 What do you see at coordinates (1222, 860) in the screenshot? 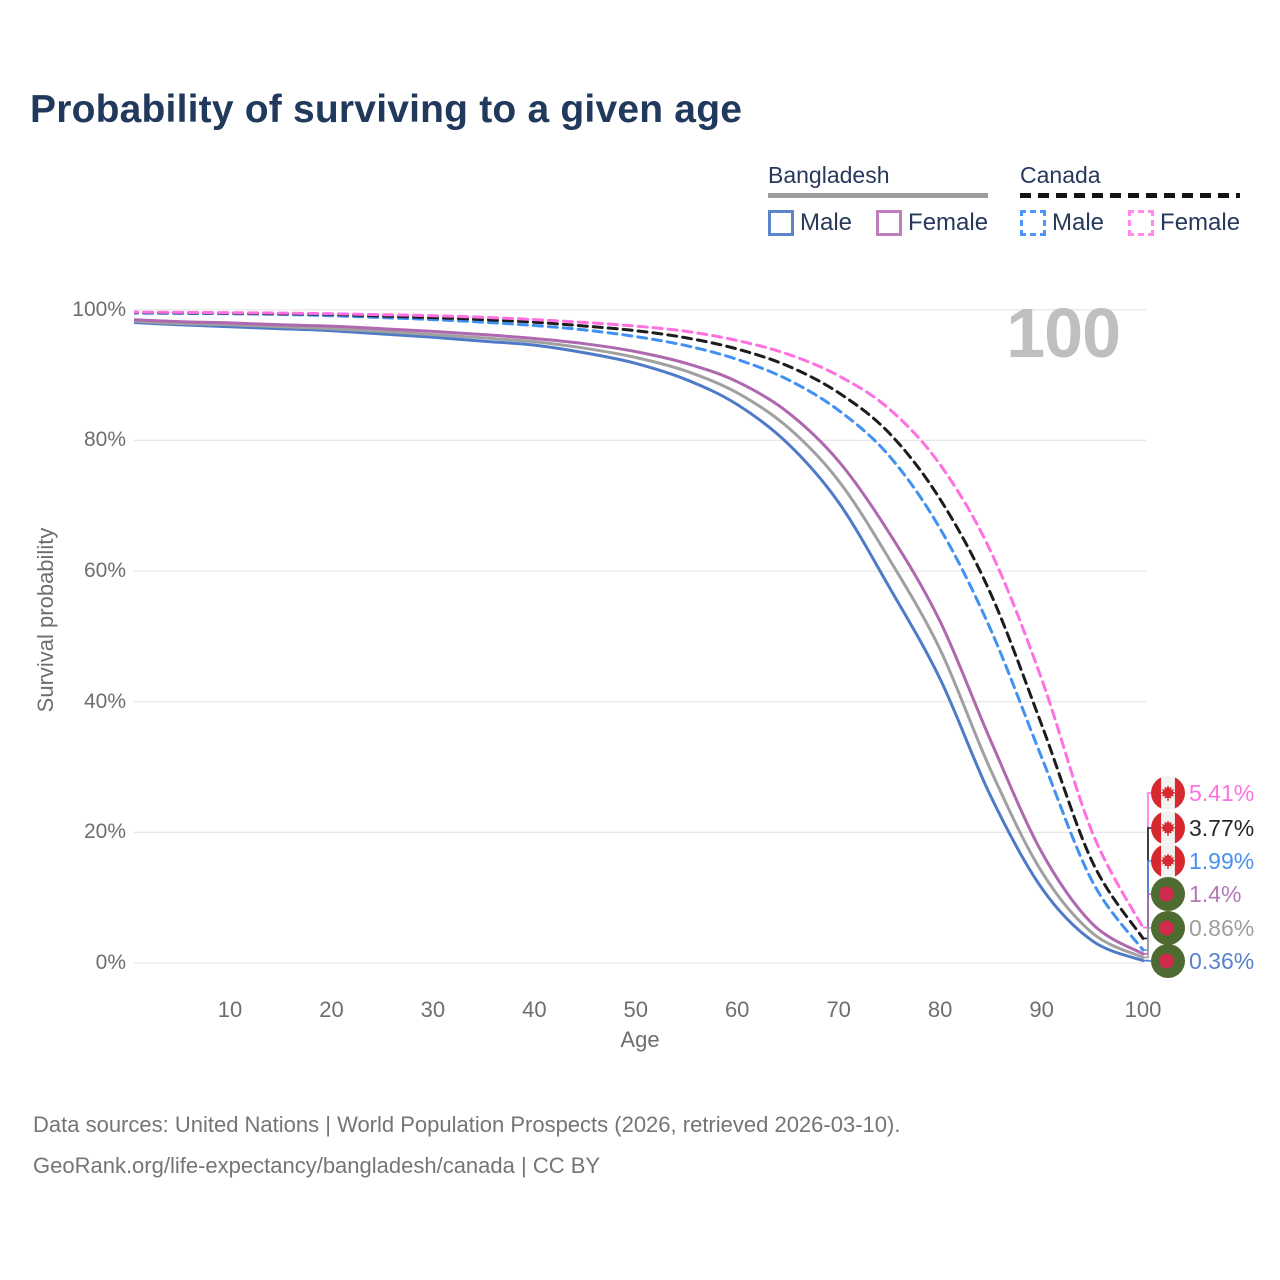
I see `end-value-label: 1.99%` at bounding box center [1222, 860].